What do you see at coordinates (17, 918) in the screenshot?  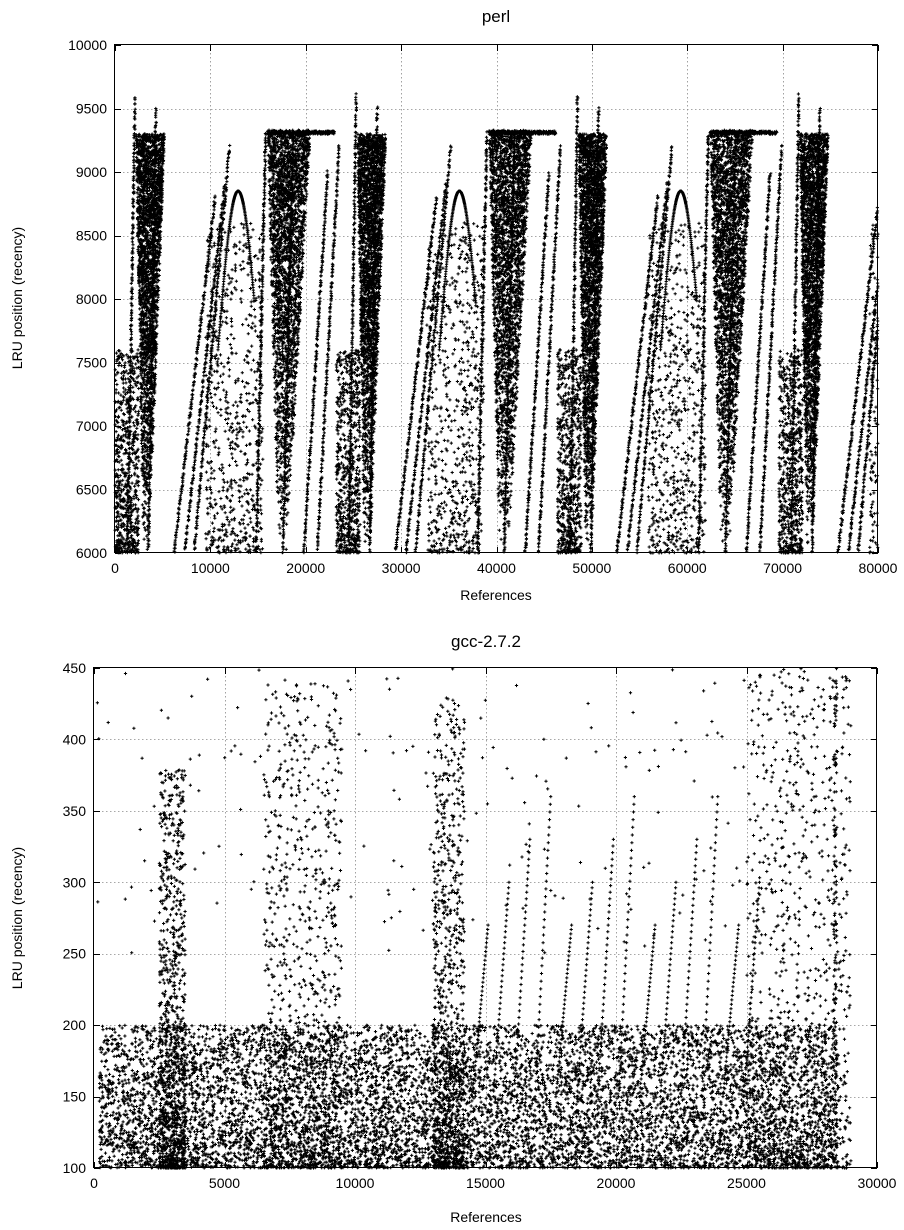 I see `gcc-y-axis-label: LRU position (recency)` at bounding box center [17, 918].